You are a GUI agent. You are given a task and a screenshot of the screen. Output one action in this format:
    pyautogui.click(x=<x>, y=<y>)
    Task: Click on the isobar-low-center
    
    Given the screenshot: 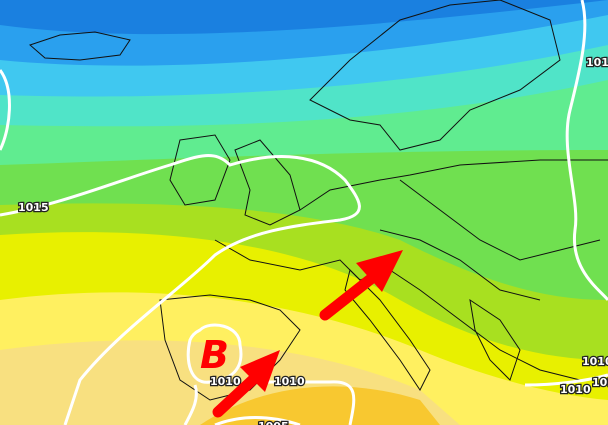 What is the action you would take?
    pyautogui.click(x=214, y=353)
    